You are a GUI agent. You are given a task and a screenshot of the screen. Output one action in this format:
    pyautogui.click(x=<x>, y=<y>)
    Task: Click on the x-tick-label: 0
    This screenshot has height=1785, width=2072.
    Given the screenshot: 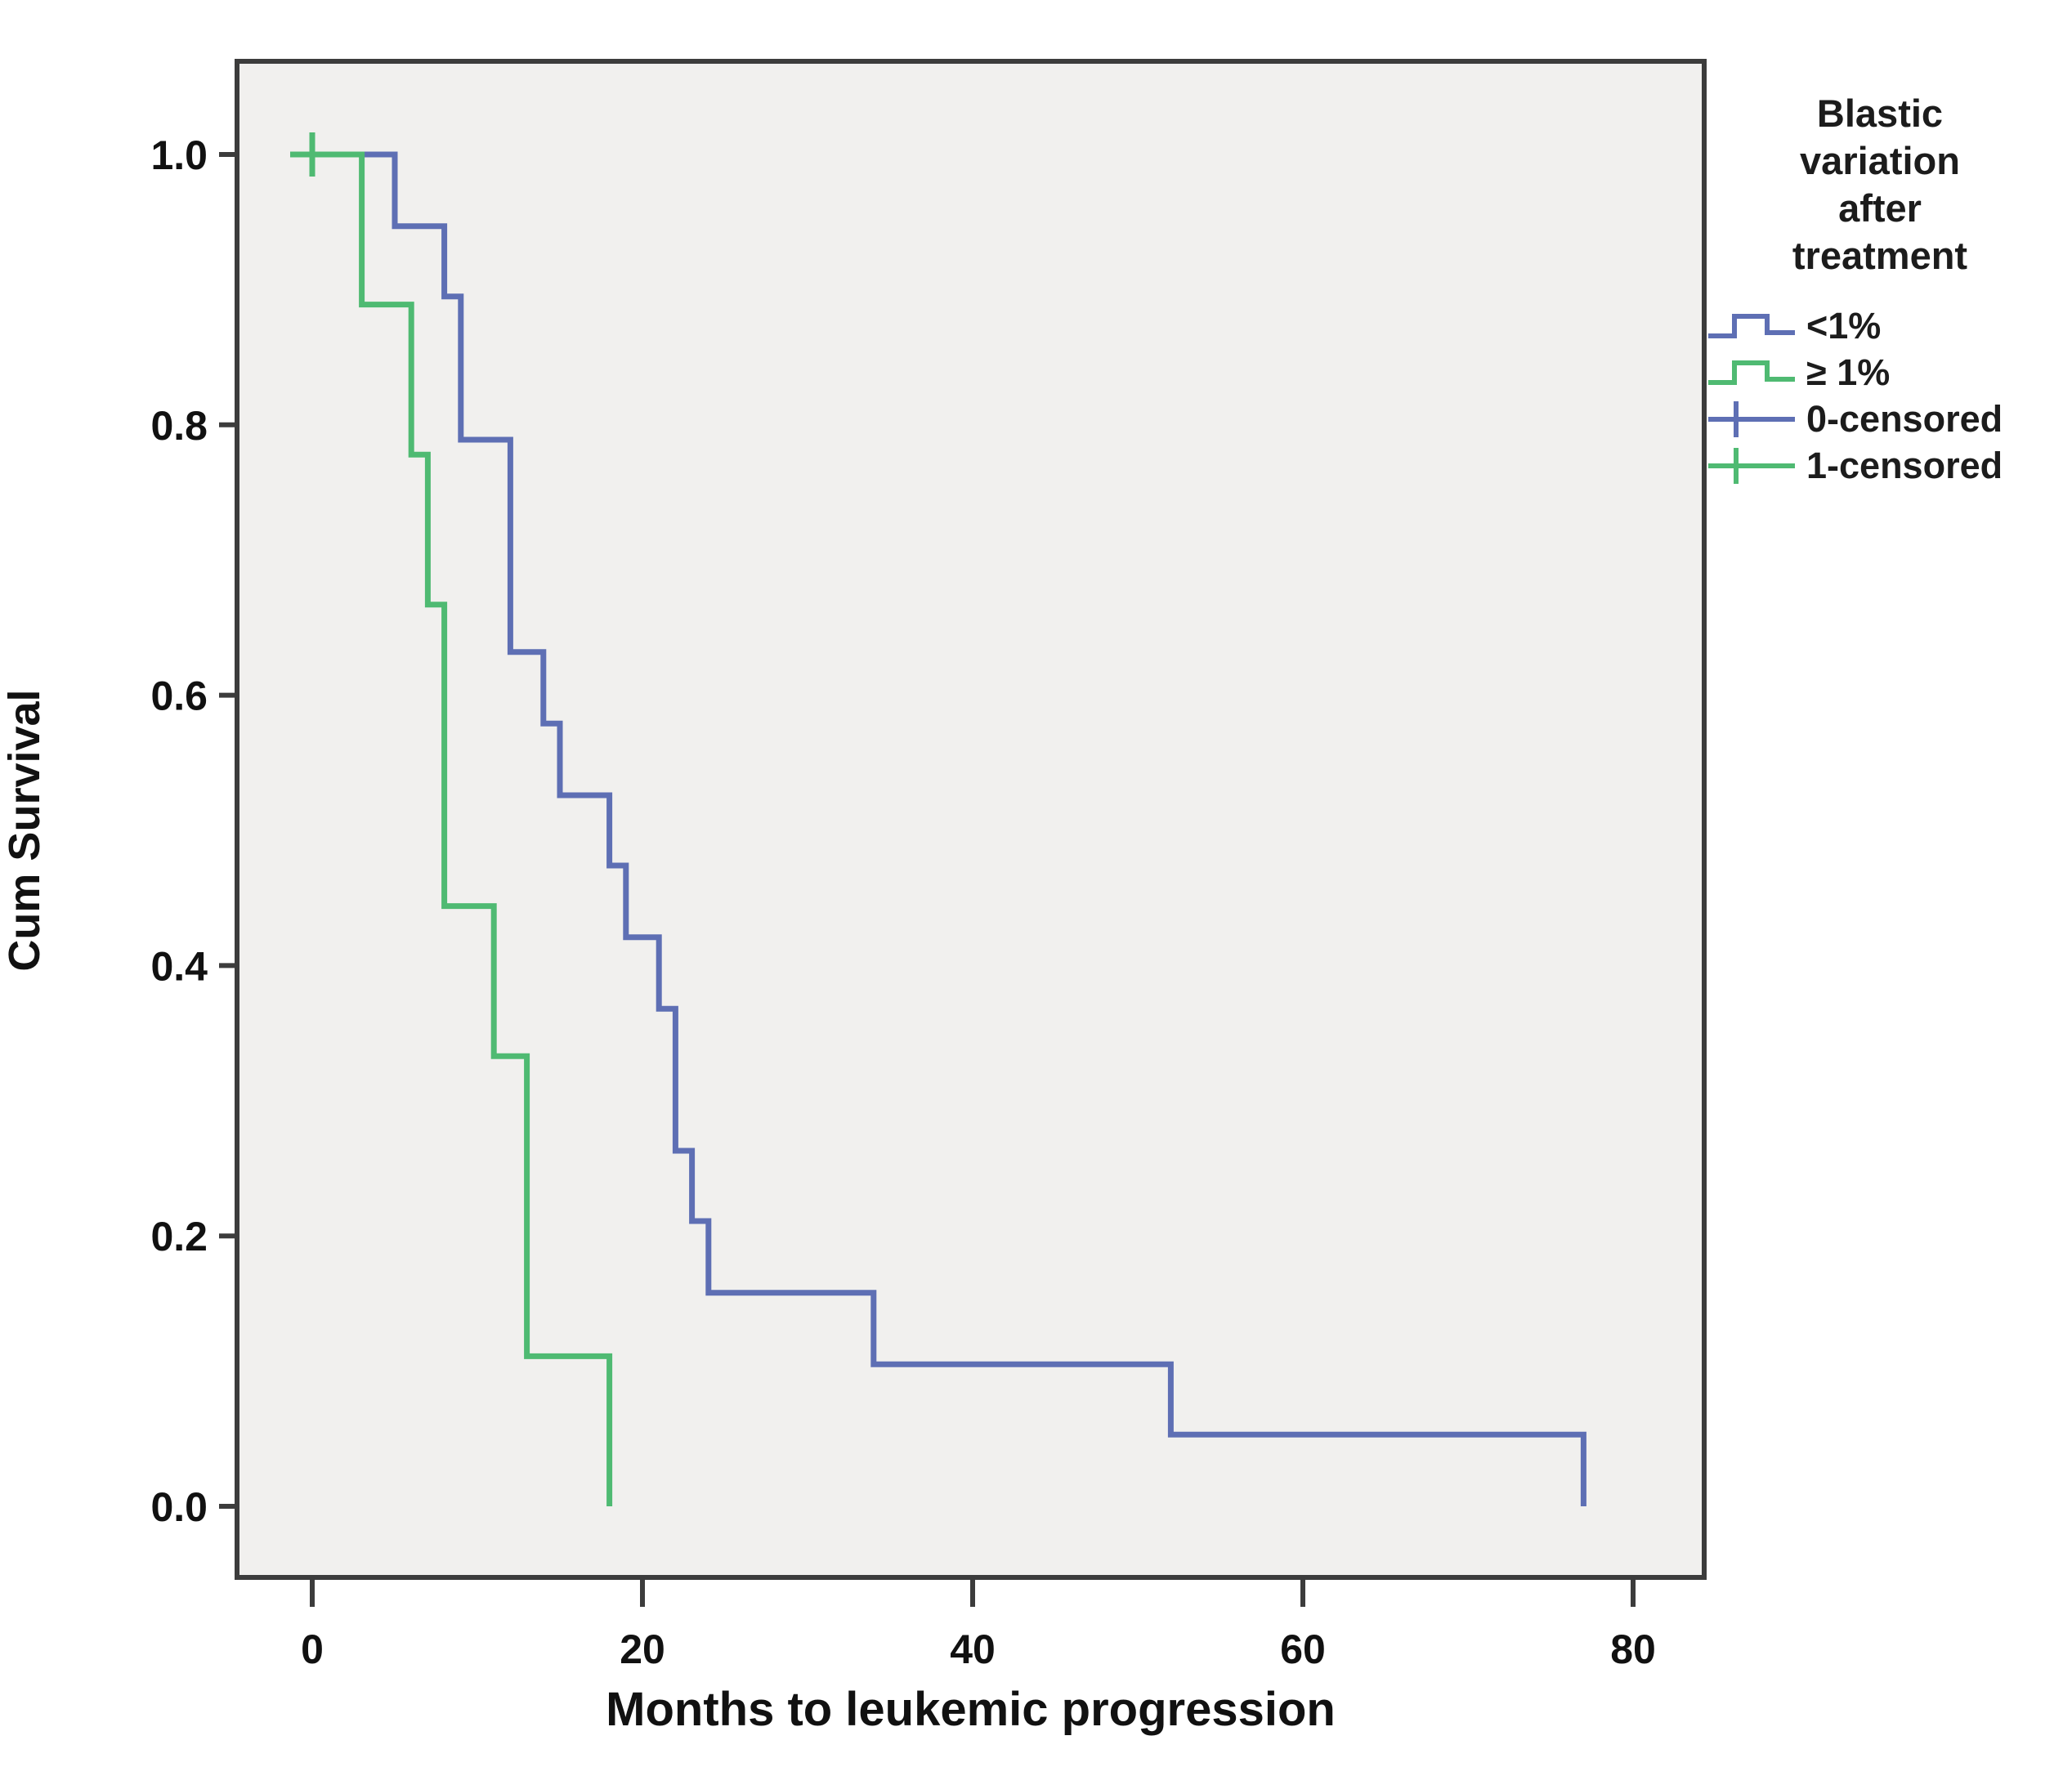 What is the action you would take?
    pyautogui.click(x=312, y=1649)
    